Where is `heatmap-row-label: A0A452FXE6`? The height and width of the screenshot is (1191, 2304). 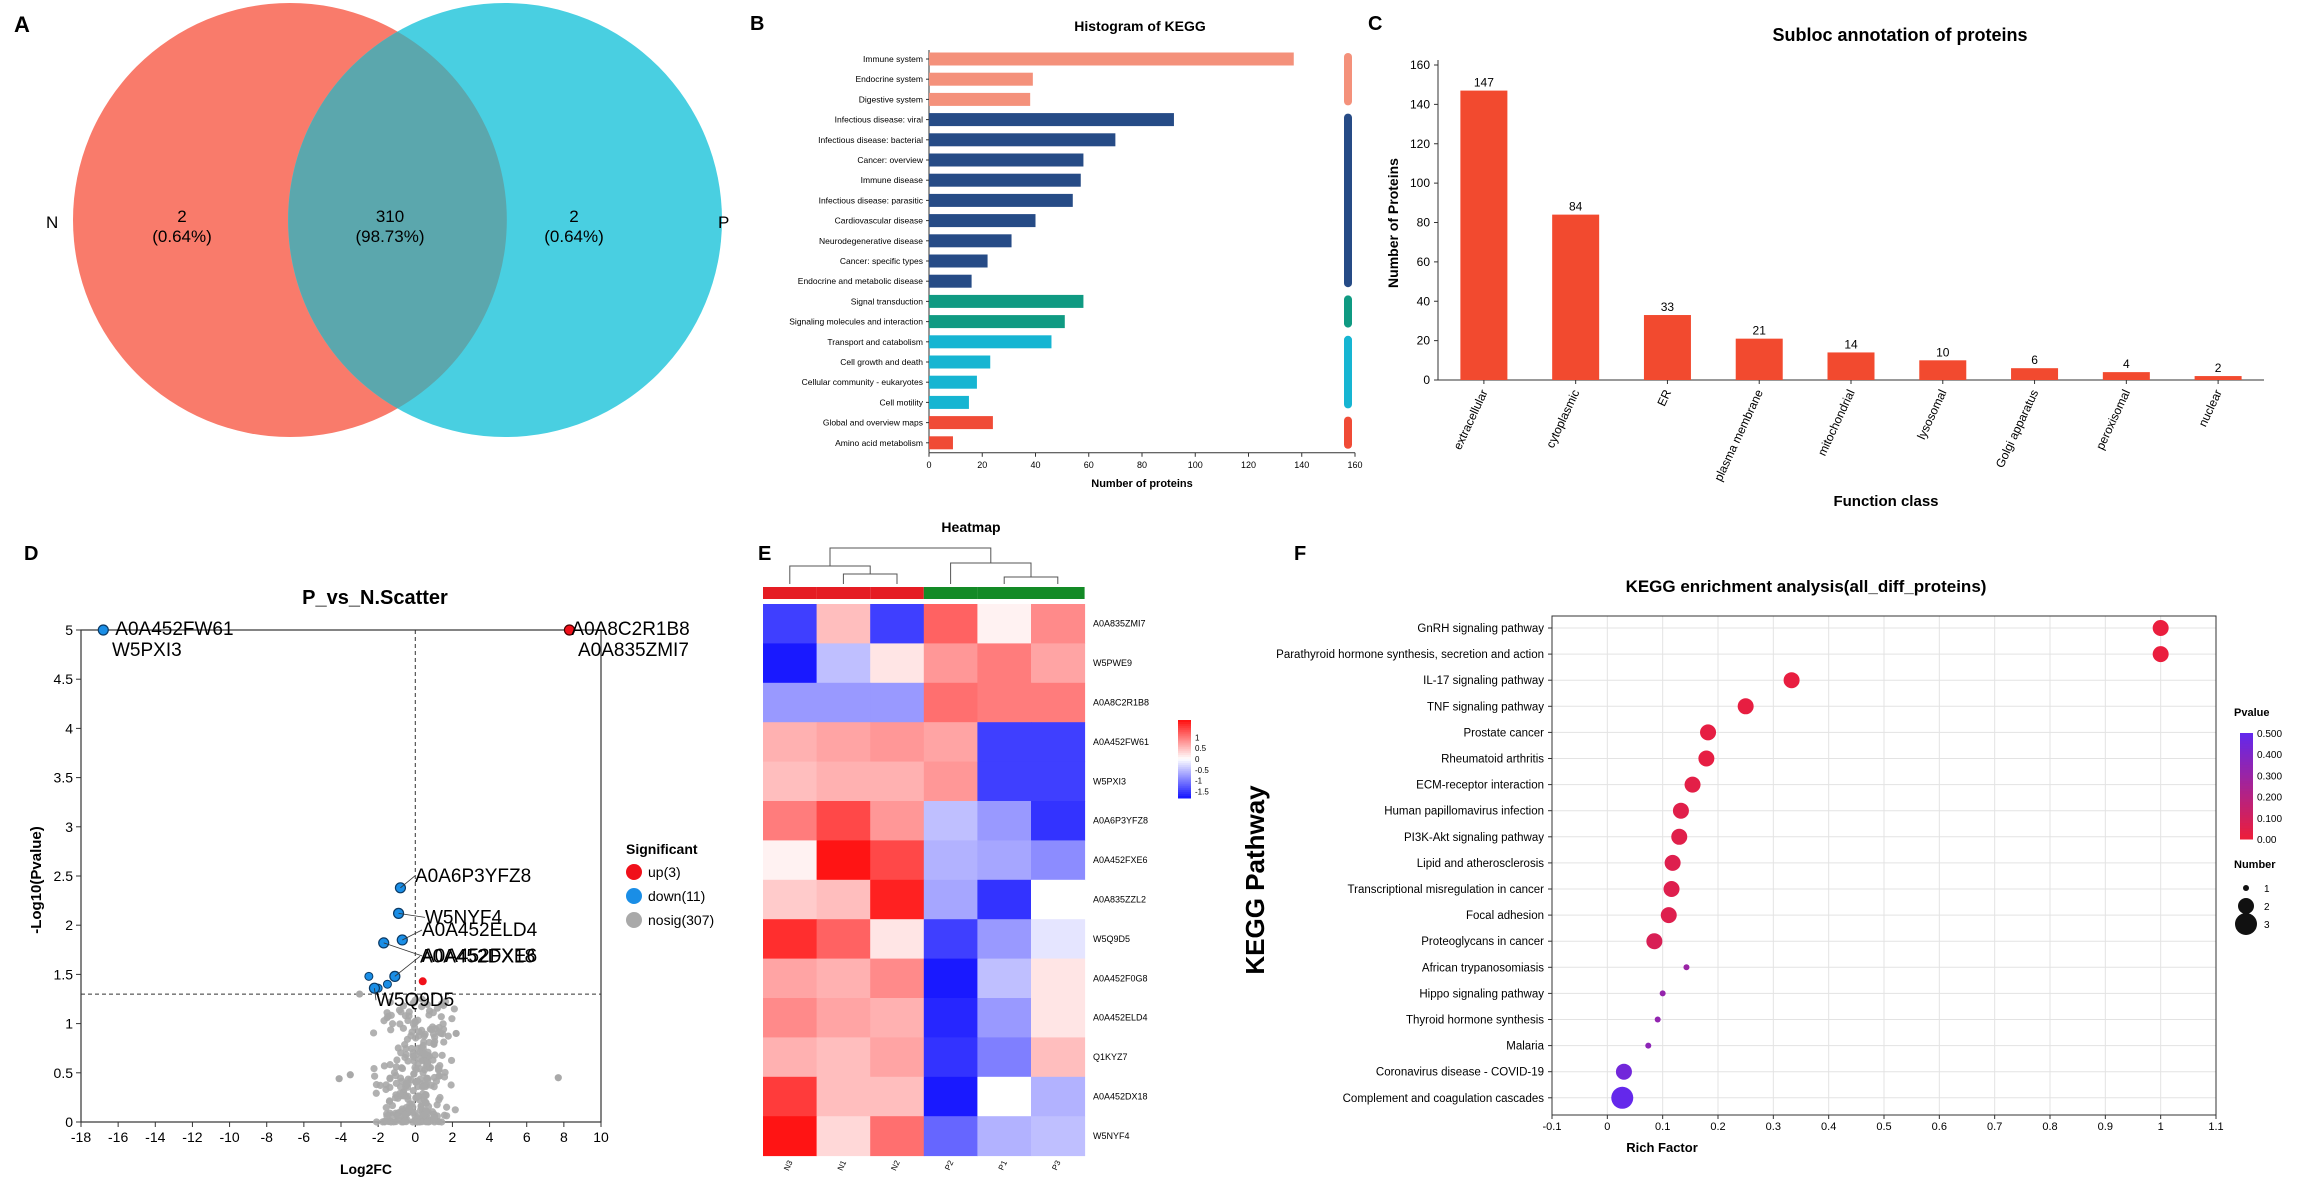 heatmap-row-label: A0A452FXE6 is located at coordinates (1120, 860).